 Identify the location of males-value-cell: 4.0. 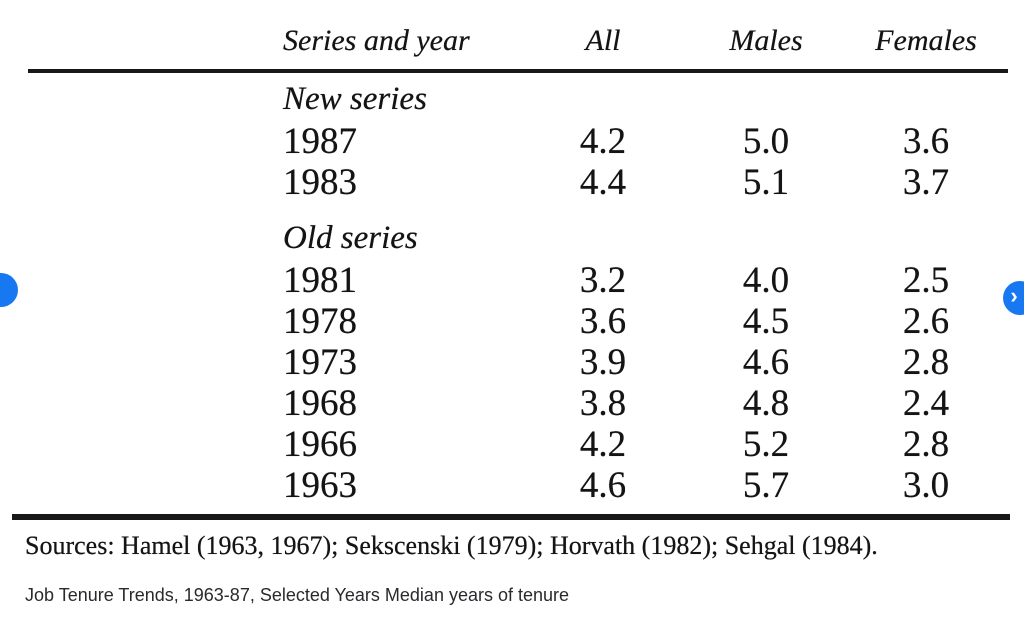
(766, 280).